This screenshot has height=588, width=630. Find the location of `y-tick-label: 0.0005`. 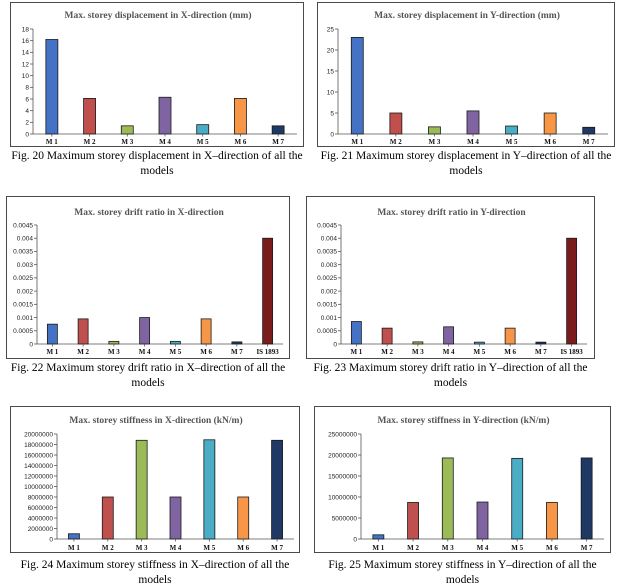

y-tick-label: 0.0005 is located at coordinates (327, 331).